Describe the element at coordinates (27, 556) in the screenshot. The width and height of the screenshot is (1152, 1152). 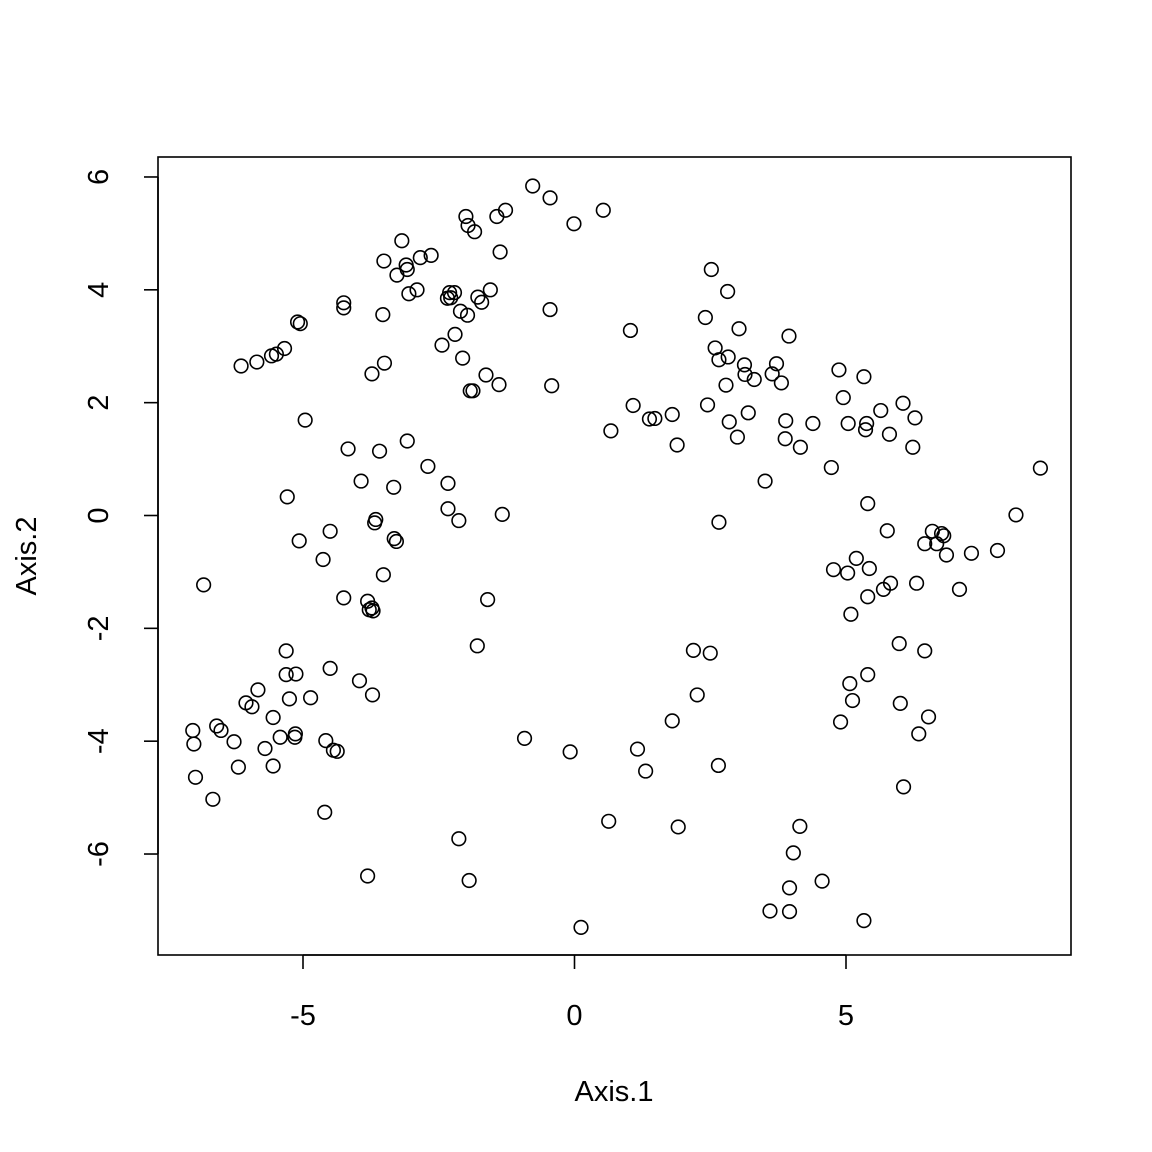
I see `y-axis-title: Axis.2` at that location.